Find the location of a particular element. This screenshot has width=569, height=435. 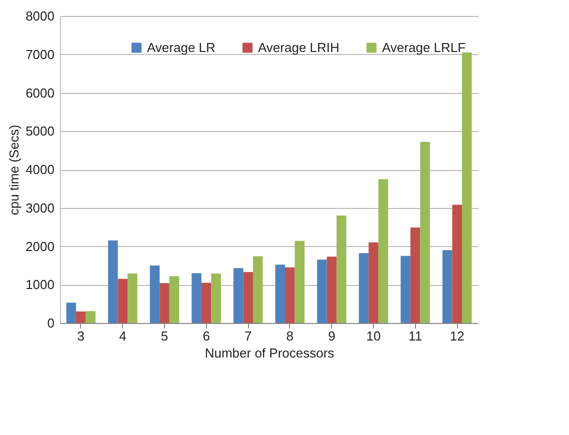

y-tick-label: 5000 is located at coordinates (40, 131).